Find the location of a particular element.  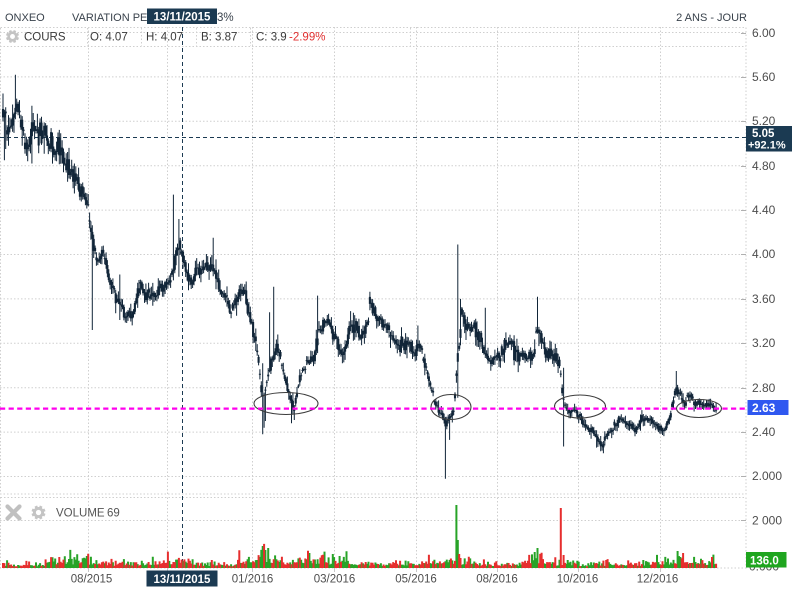

svg-text: B: 3.87 is located at coordinates (219, 38).